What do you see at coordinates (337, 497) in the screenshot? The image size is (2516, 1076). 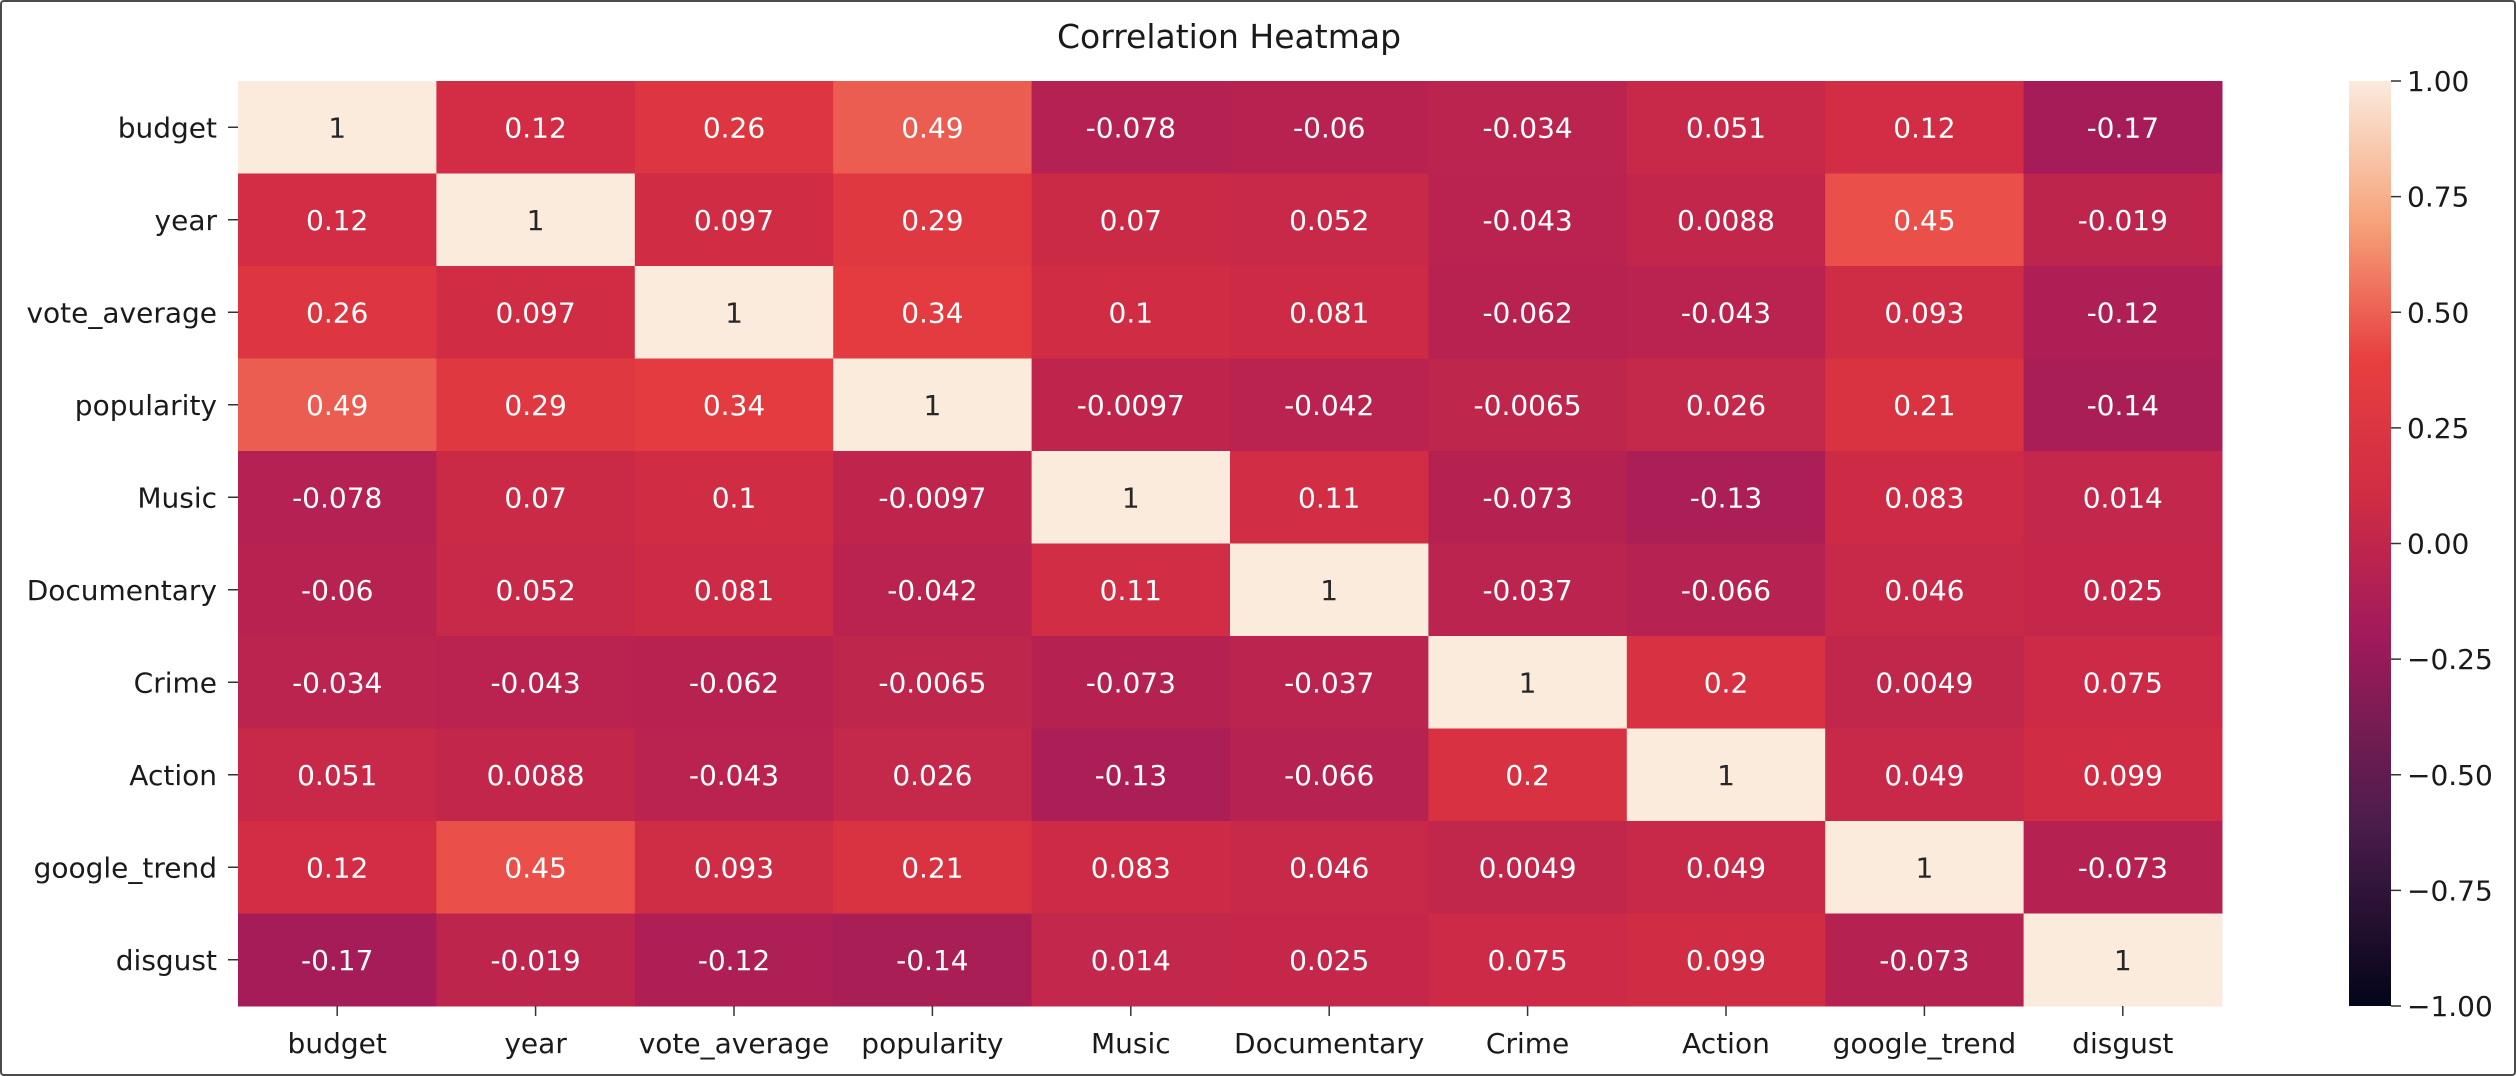 I see `cell-value-label: -0.078` at bounding box center [337, 497].